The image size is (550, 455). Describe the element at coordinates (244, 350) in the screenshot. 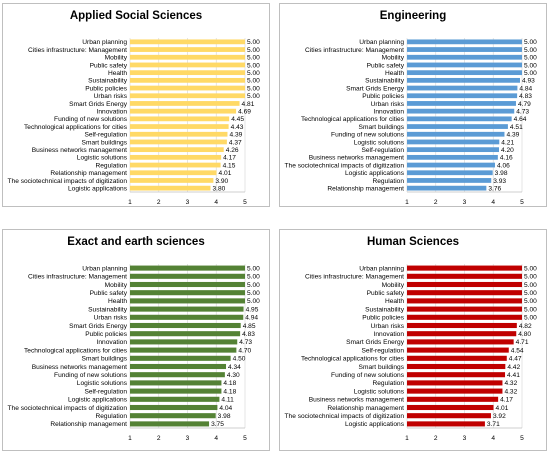

I see `data-label: 4.70` at that location.